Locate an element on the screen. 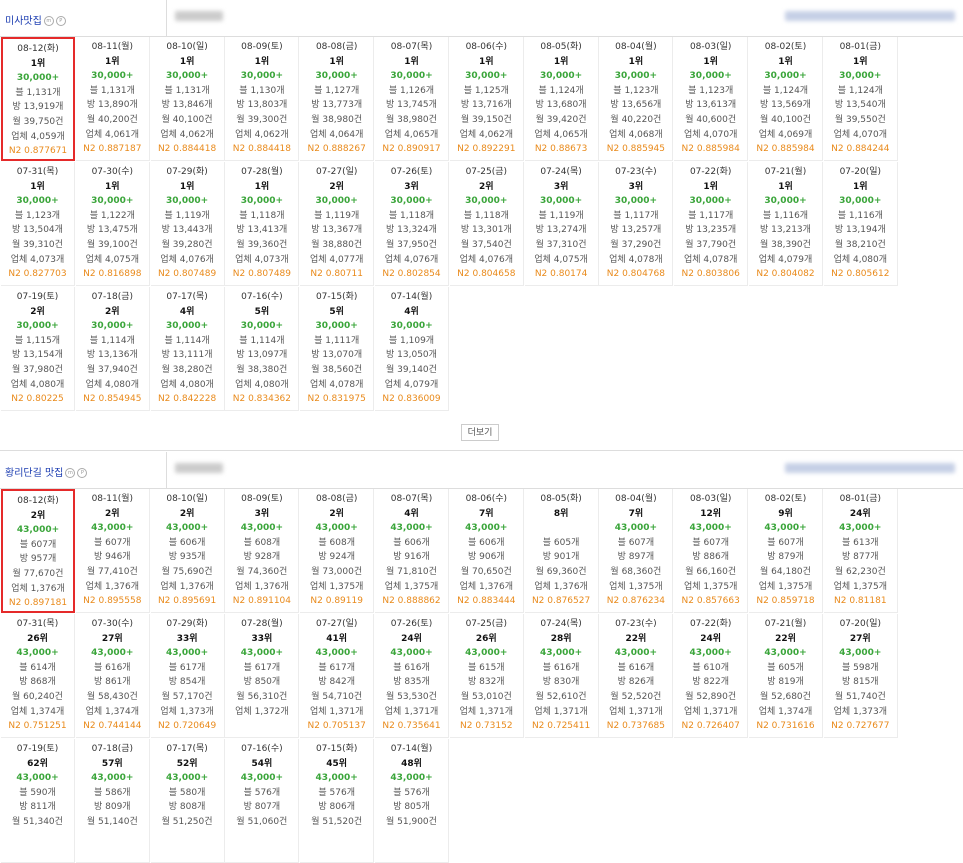 The image size is (963, 863). cell-bang: 방 809개 is located at coordinates (112, 807).